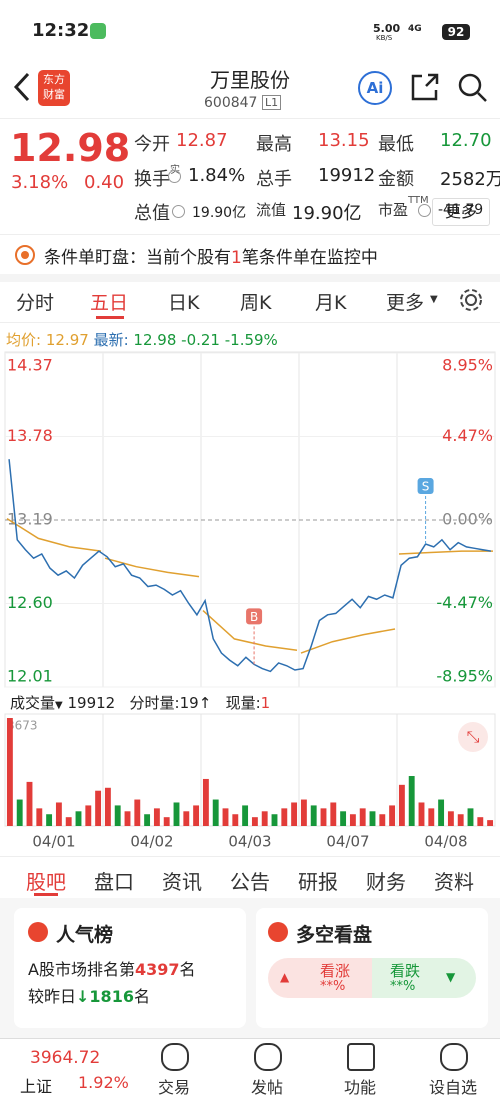 Image resolution: width=500 pixels, height=1117 pixels. I want to click on app-icon, so click(98, 31).